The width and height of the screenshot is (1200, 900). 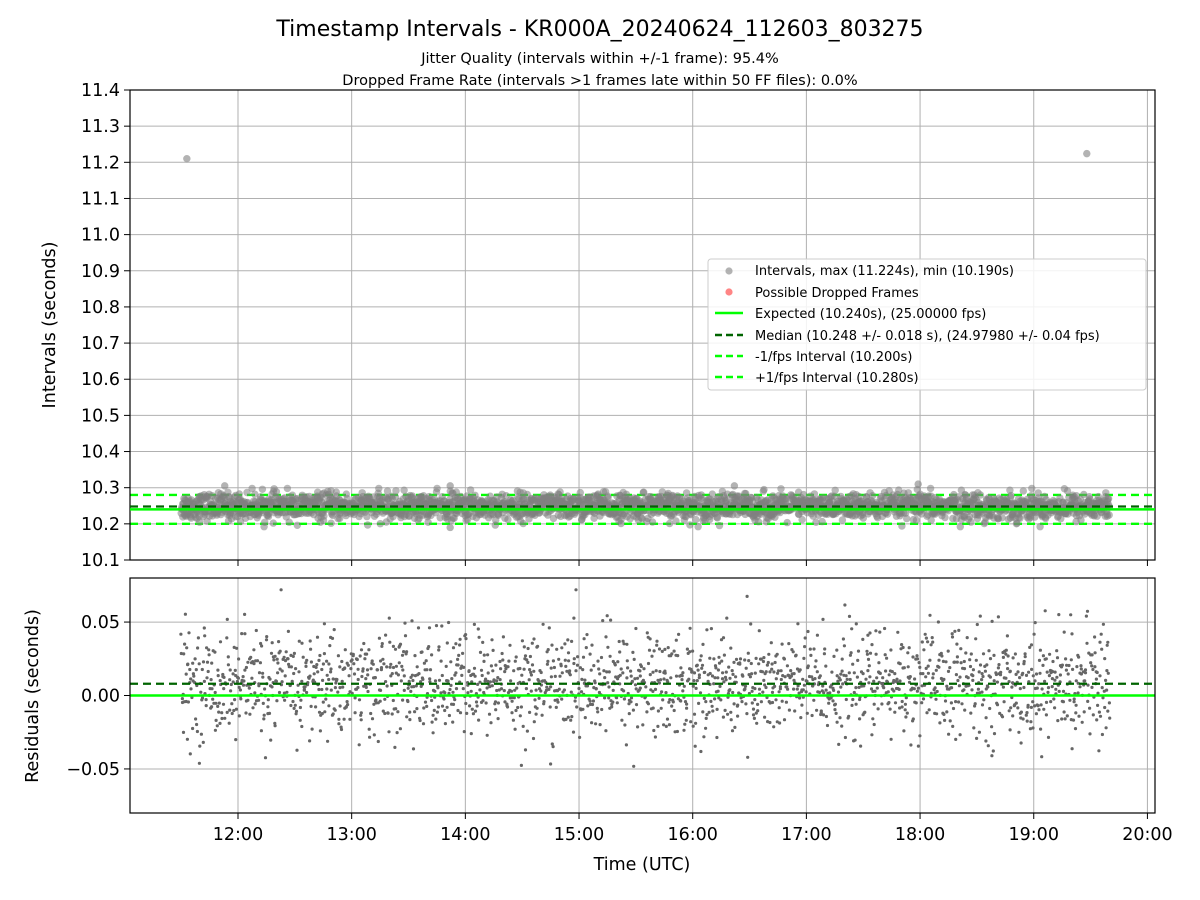 What do you see at coordinates (238, 835) in the screenshot?
I see `residuals-x-tick-label: 12:00` at bounding box center [238, 835].